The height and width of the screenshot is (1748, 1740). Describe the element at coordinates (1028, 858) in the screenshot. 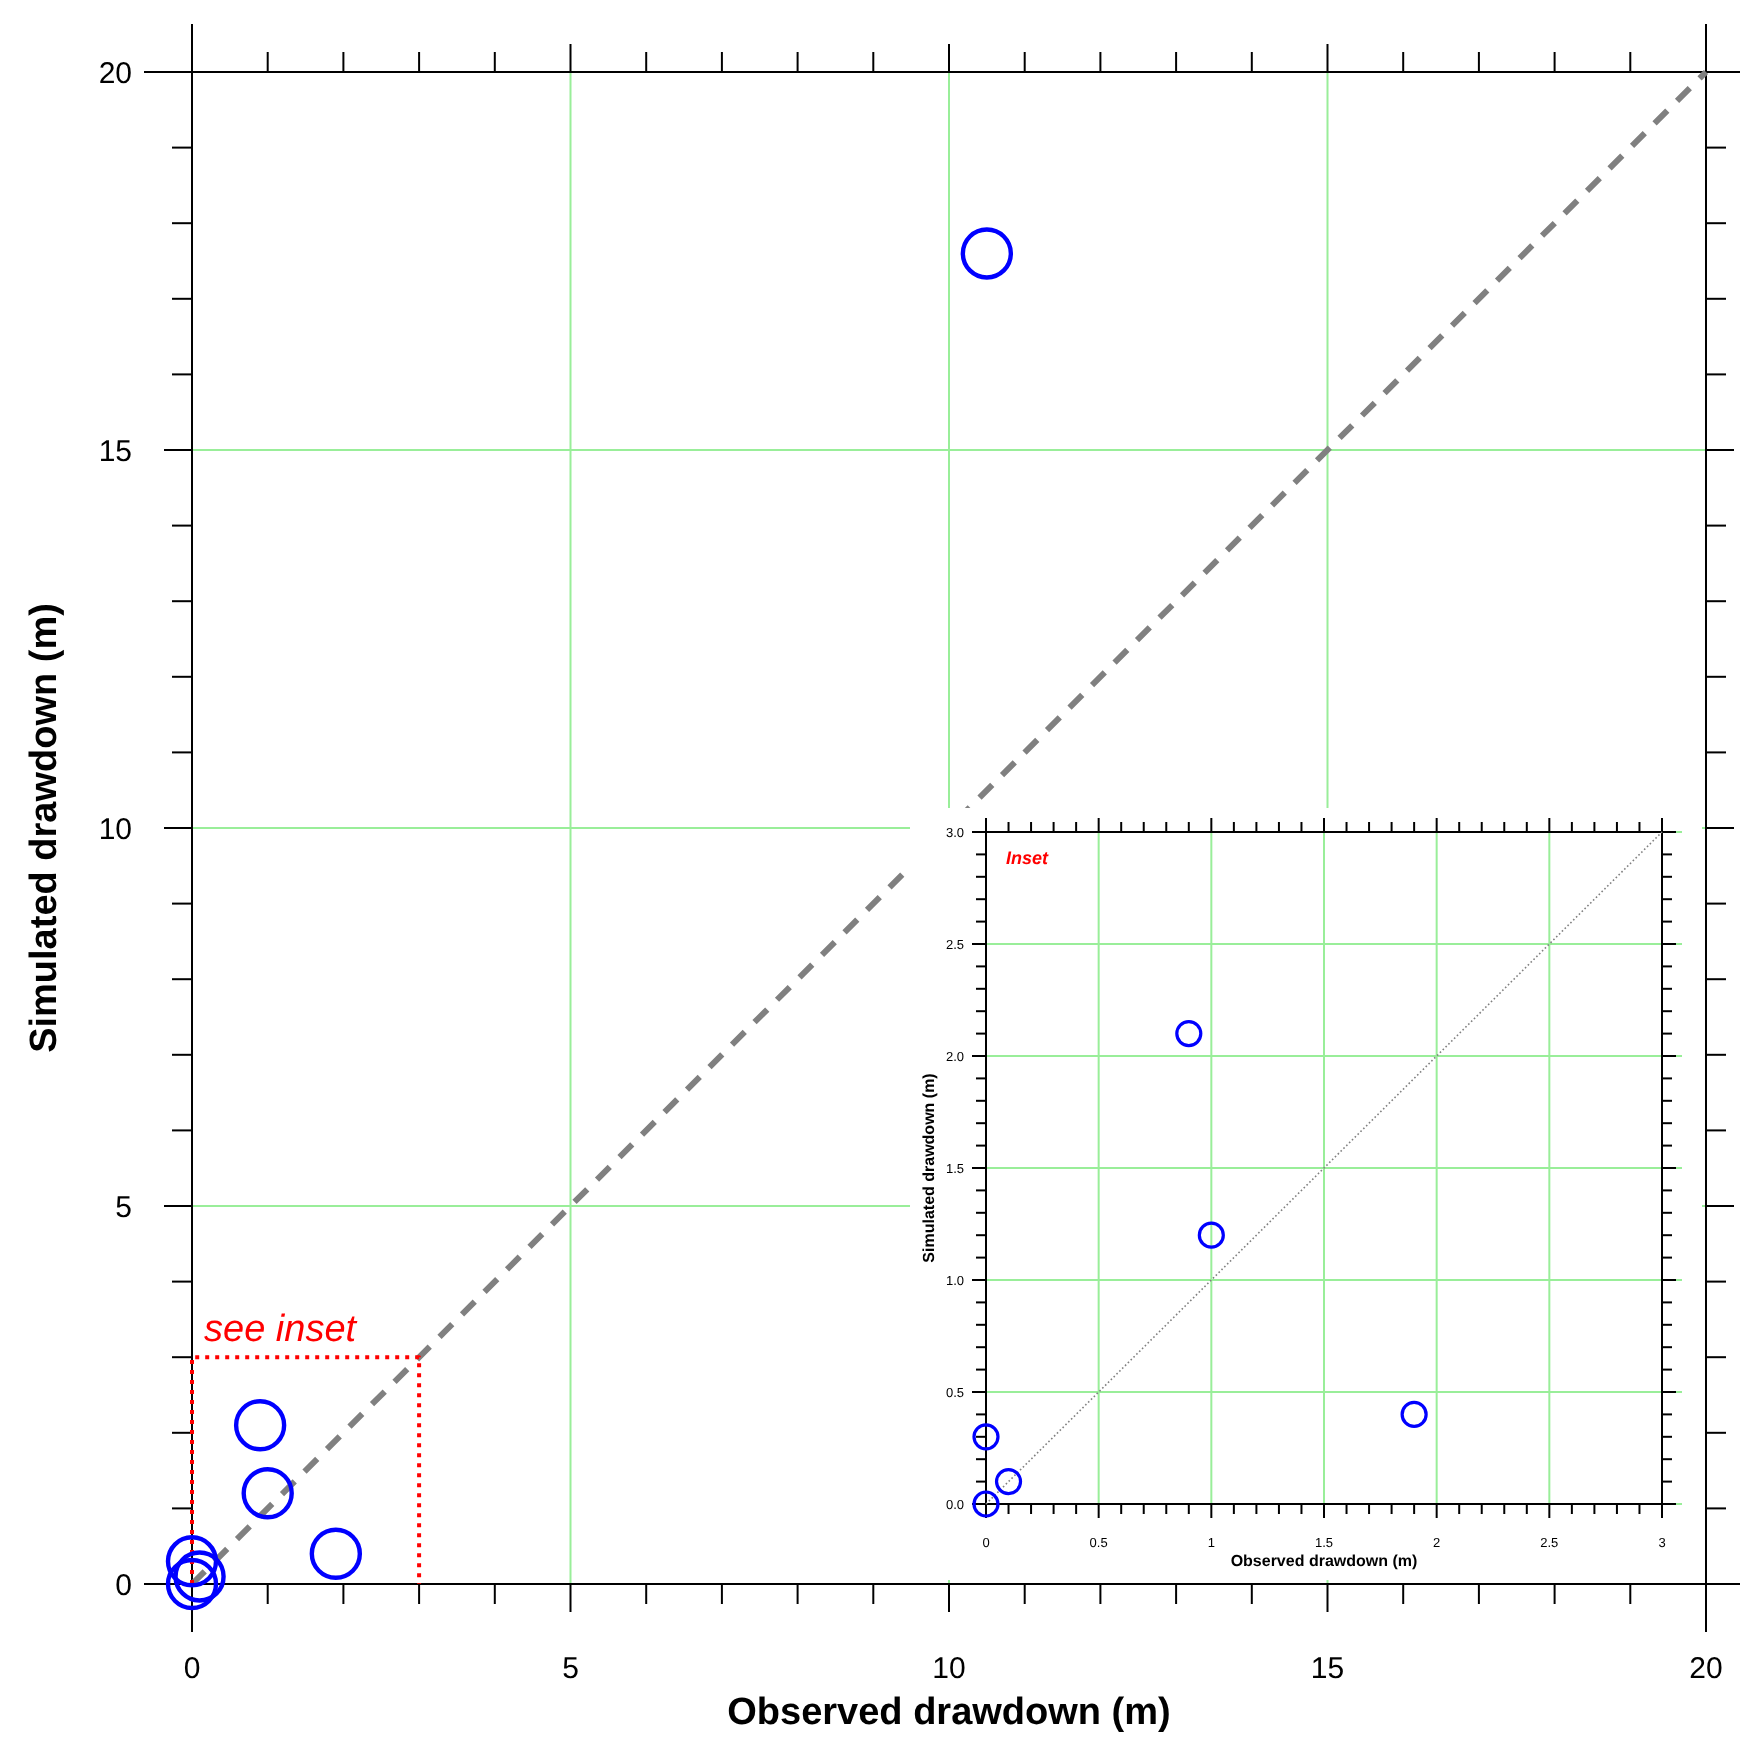

I see `annotation: Inset` at that location.